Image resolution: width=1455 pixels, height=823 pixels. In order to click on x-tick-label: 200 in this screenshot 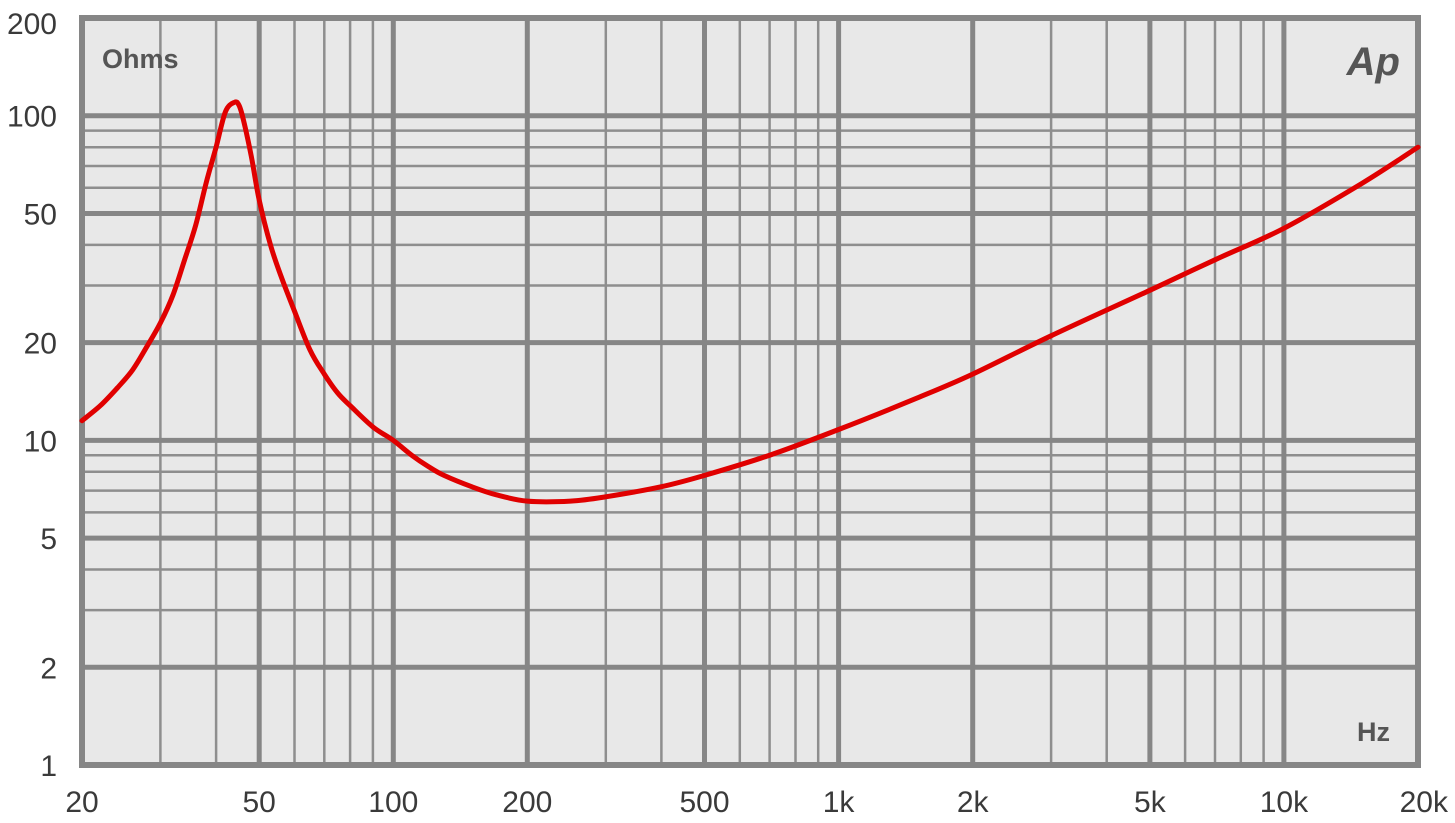, I will do `click(527, 802)`.